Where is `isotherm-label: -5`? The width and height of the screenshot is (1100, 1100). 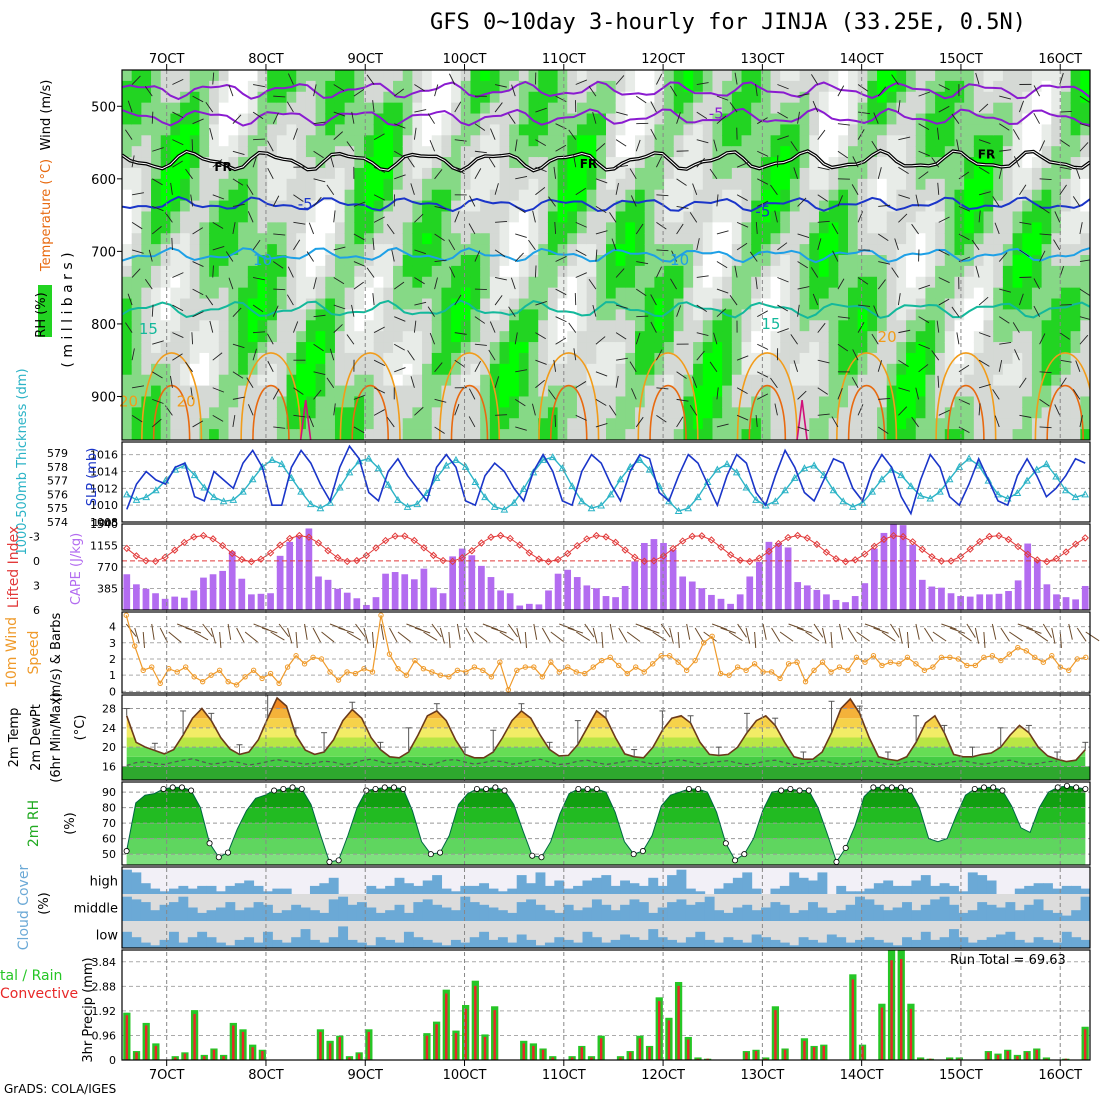 isotherm-label: -5 is located at coordinates (716, 114).